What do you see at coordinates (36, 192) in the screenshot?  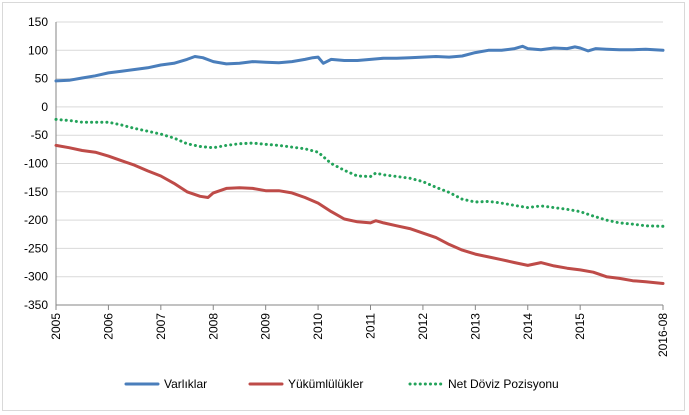 I see `y-tick-label: -150` at bounding box center [36, 192].